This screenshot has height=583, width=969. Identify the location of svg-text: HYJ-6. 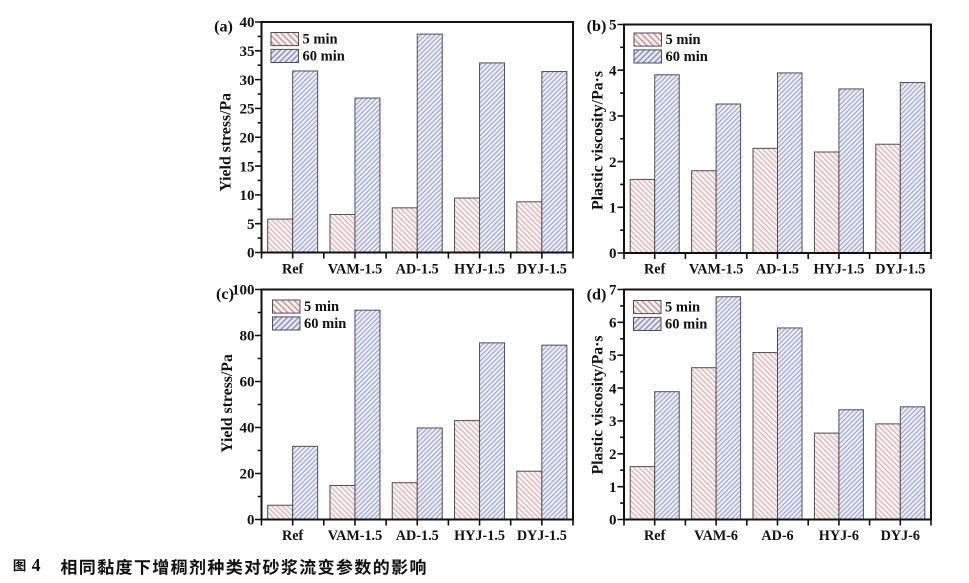
(839, 536).